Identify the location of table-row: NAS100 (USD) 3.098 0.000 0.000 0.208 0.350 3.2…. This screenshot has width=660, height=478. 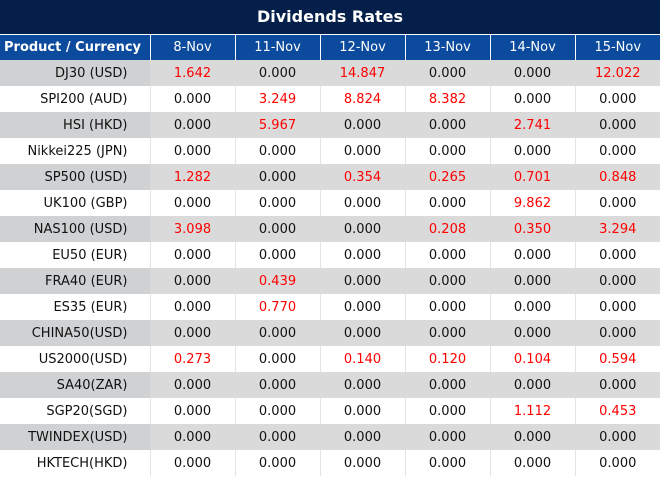
(330, 229).